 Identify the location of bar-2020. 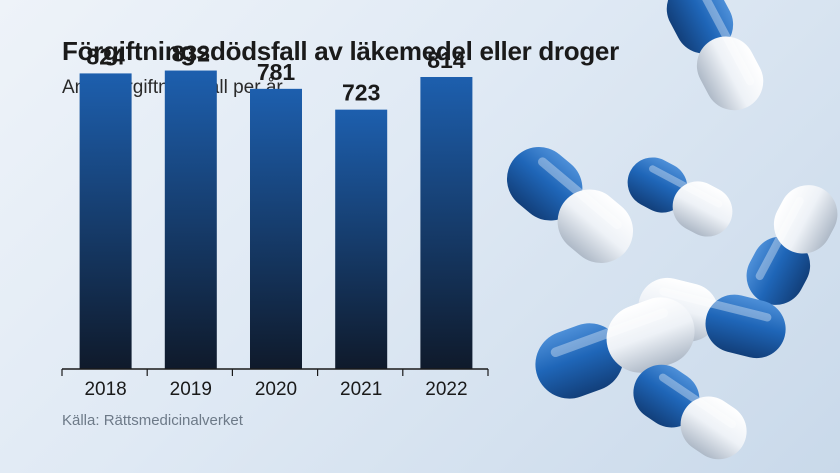
(276, 228).